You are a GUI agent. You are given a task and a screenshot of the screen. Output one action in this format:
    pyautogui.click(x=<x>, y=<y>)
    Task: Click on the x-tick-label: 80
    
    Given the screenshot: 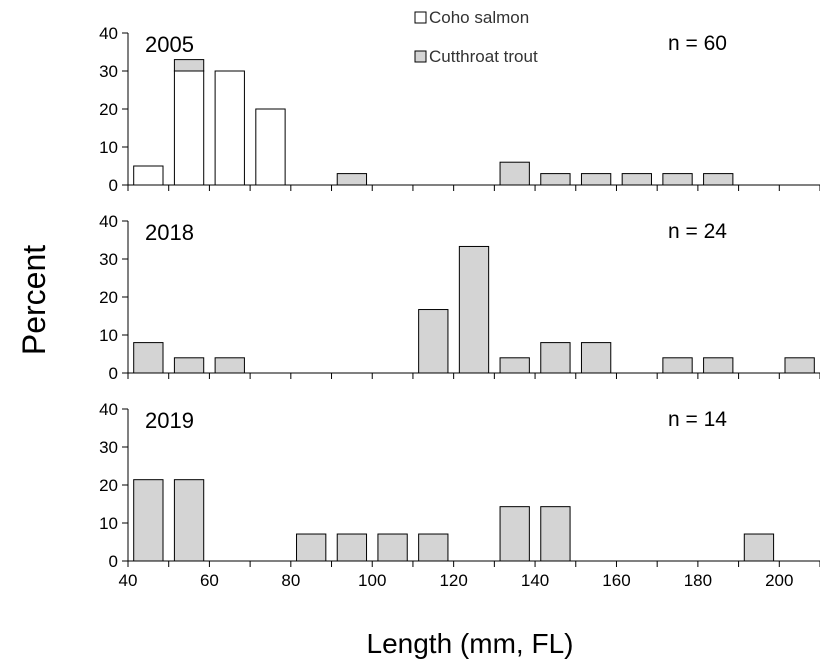 What is the action you would take?
    pyautogui.click(x=290, y=580)
    